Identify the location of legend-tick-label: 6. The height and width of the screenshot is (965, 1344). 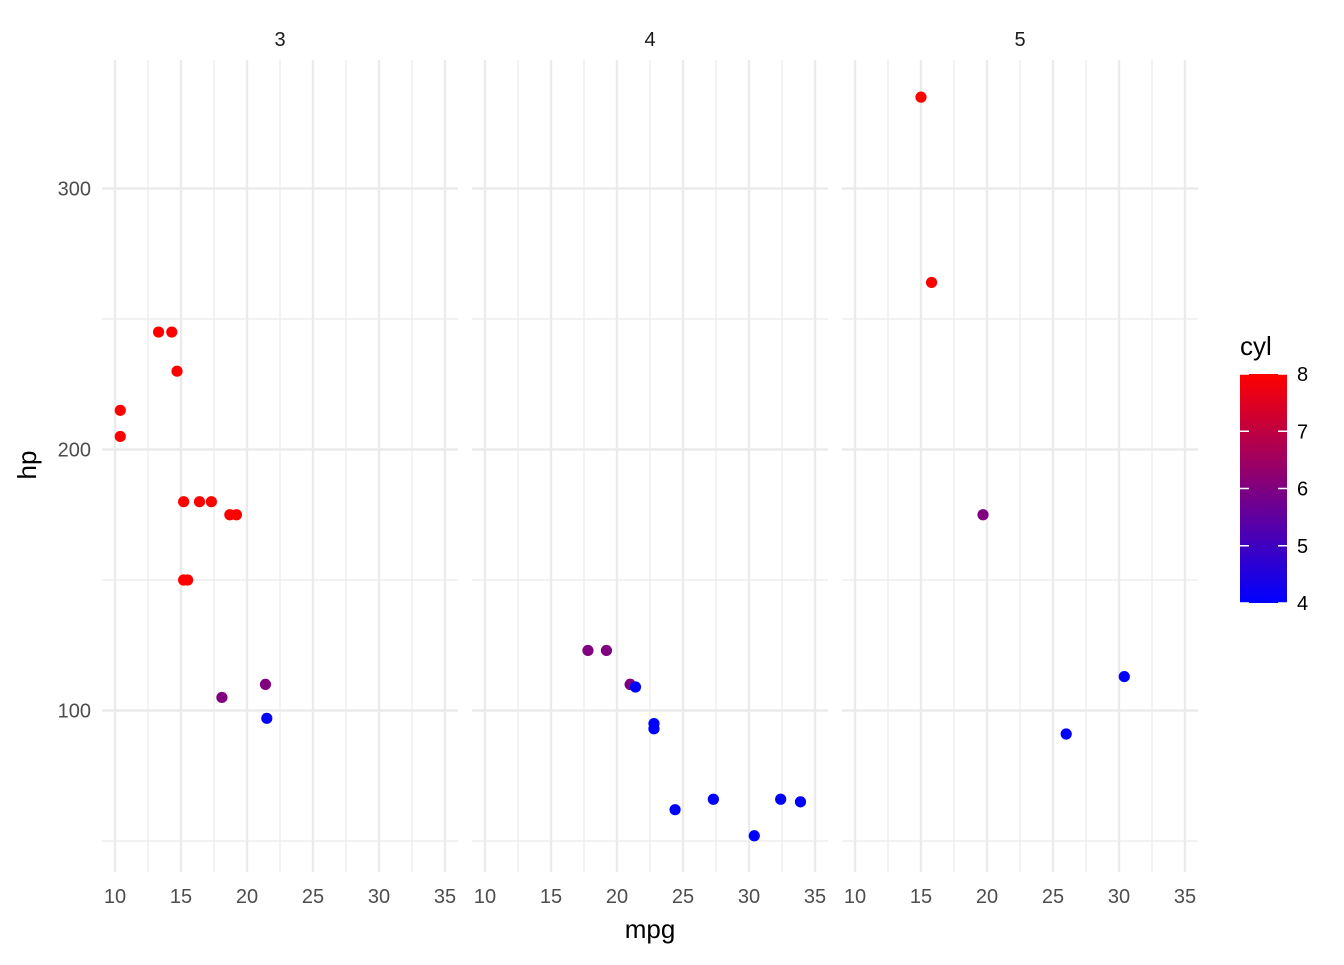
(1302, 490).